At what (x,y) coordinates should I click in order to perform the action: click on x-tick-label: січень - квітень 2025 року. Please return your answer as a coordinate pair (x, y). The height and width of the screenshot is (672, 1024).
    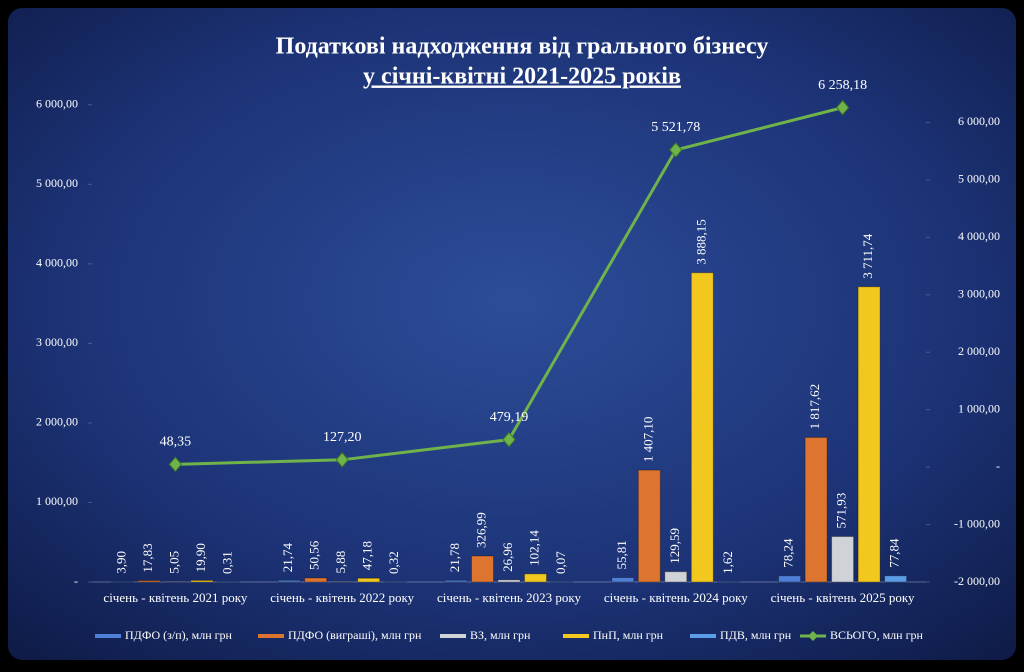
    Looking at the image, I should click on (843, 597).